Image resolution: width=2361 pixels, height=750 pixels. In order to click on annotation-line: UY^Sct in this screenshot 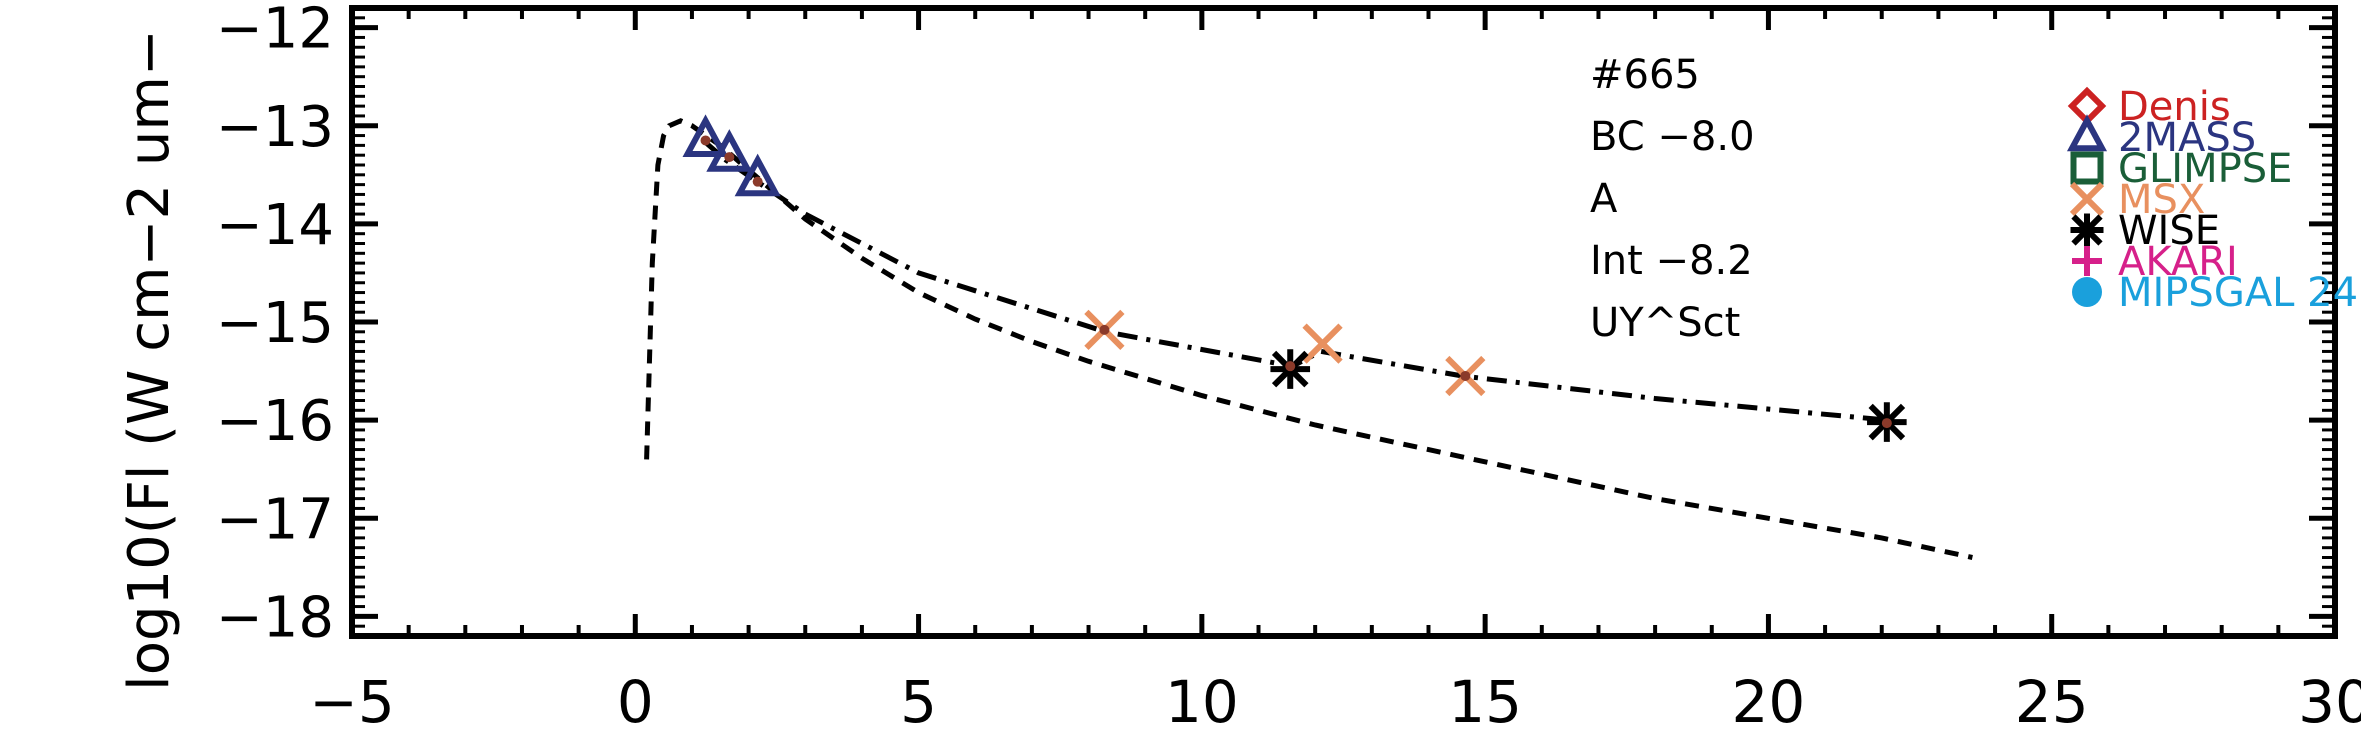, I will do `click(1665, 323)`.